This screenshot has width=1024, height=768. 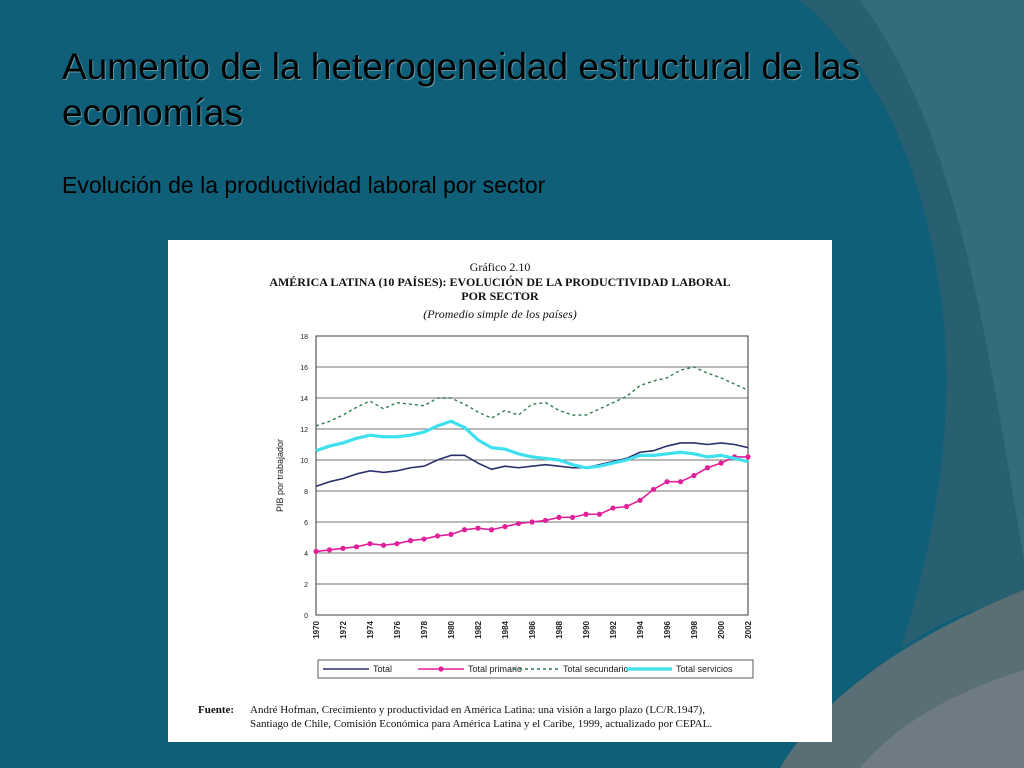 I want to click on y-tick-label: 4, so click(x=306, y=554).